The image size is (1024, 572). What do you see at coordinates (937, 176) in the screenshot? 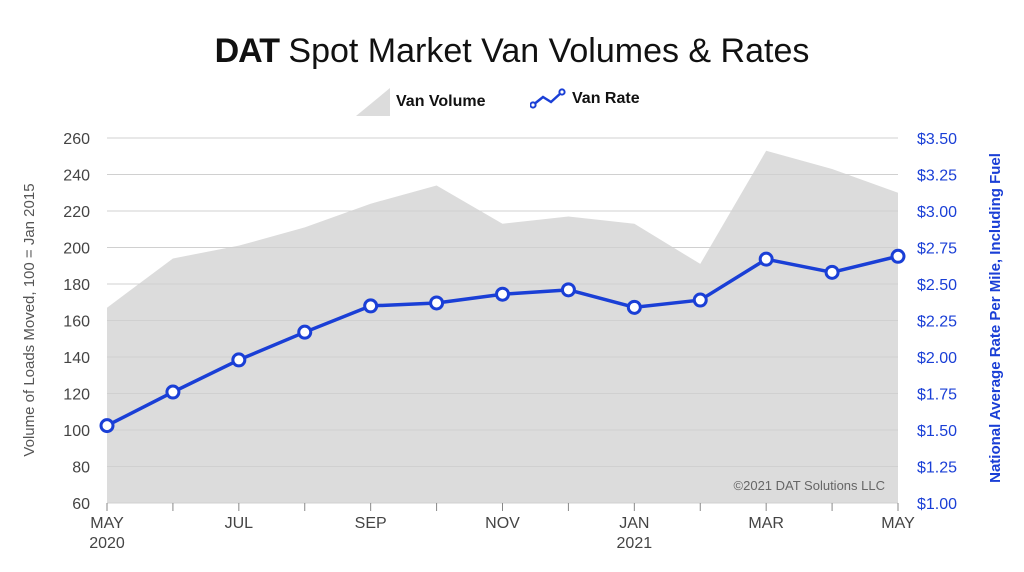
I see `right-tick-label: $3.25` at bounding box center [937, 176].